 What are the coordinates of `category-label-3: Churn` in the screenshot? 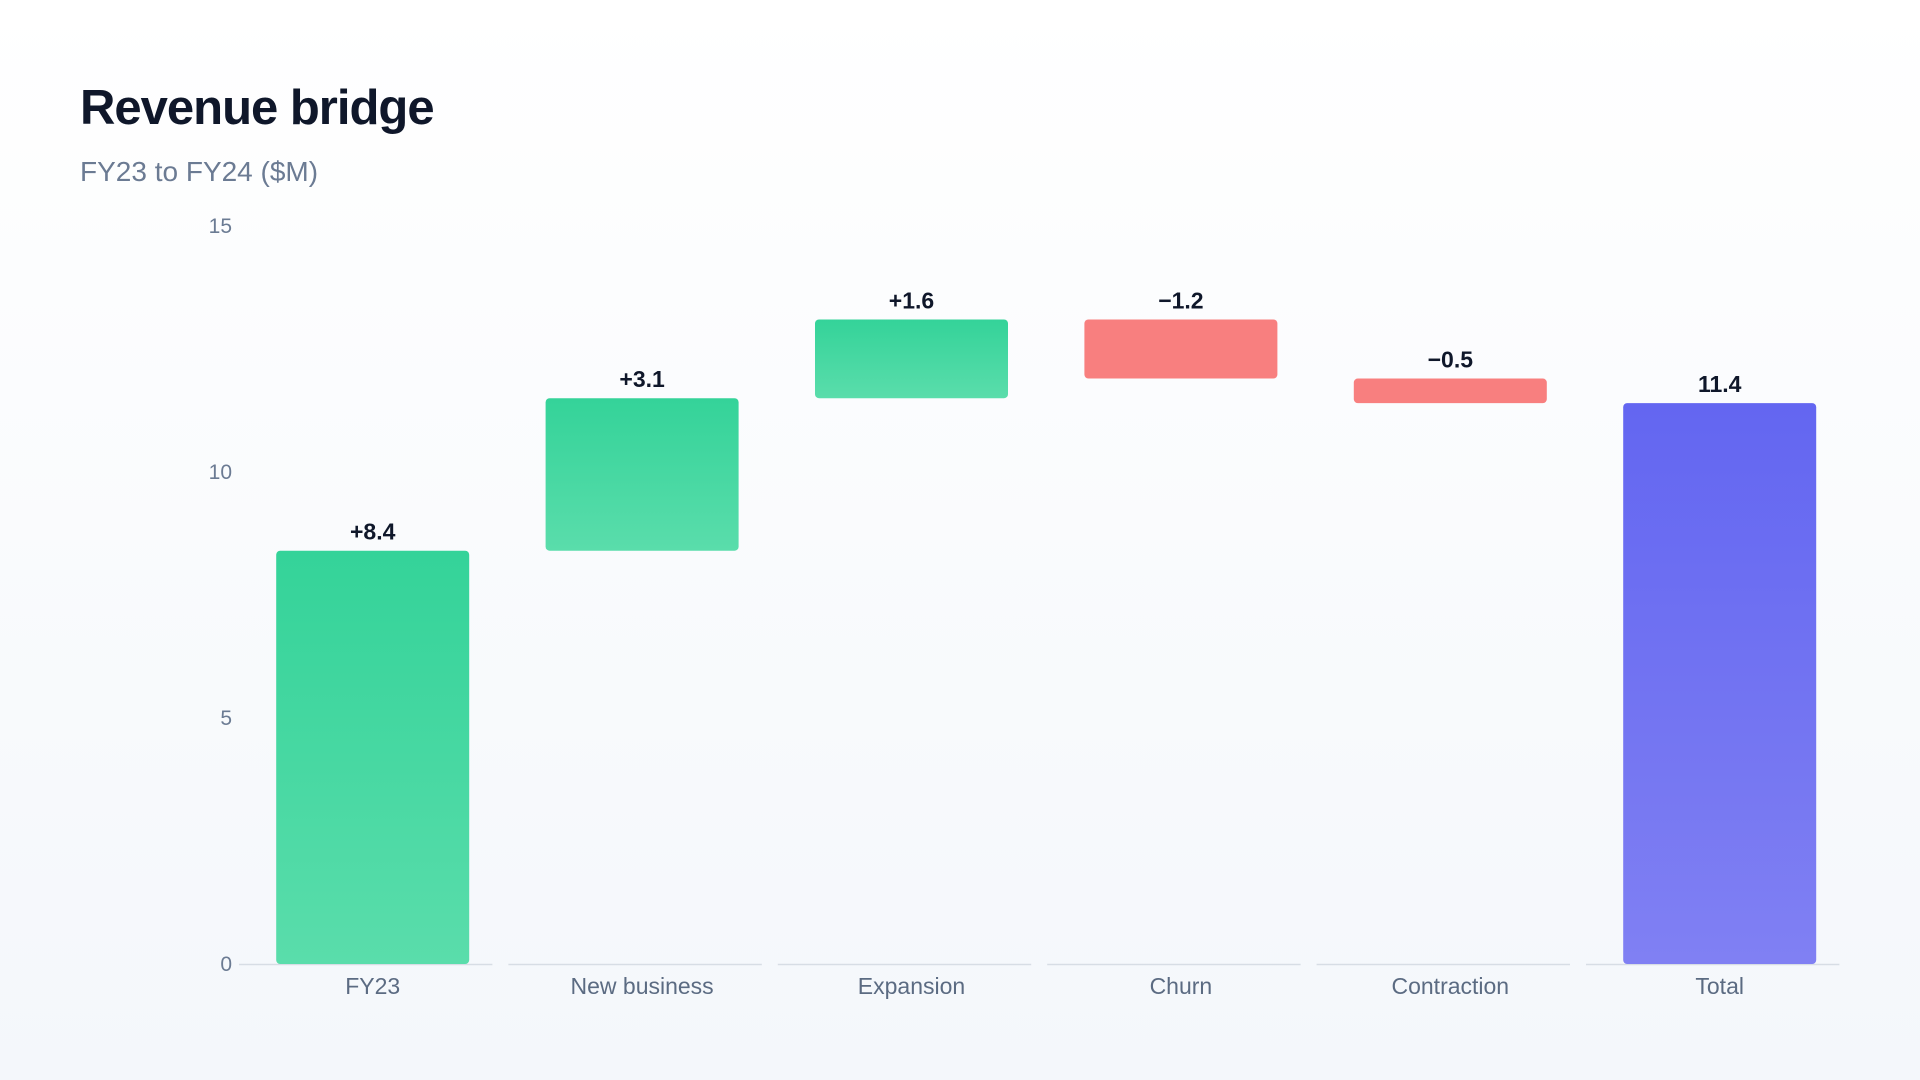 It's located at (1181, 986).